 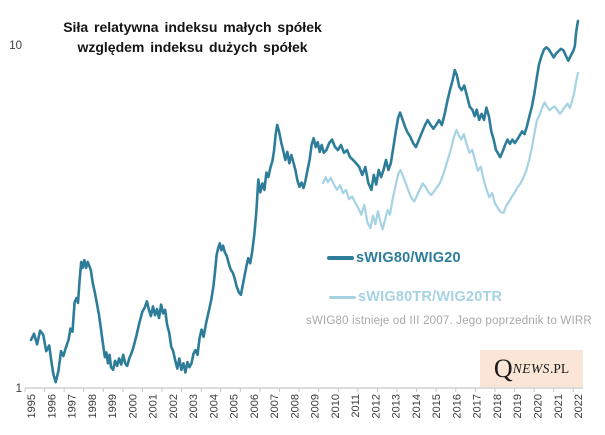 What do you see at coordinates (498, 406) in the screenshot?
I see `x-axis-label-2018: 2018` at bounding box center [498, 406].